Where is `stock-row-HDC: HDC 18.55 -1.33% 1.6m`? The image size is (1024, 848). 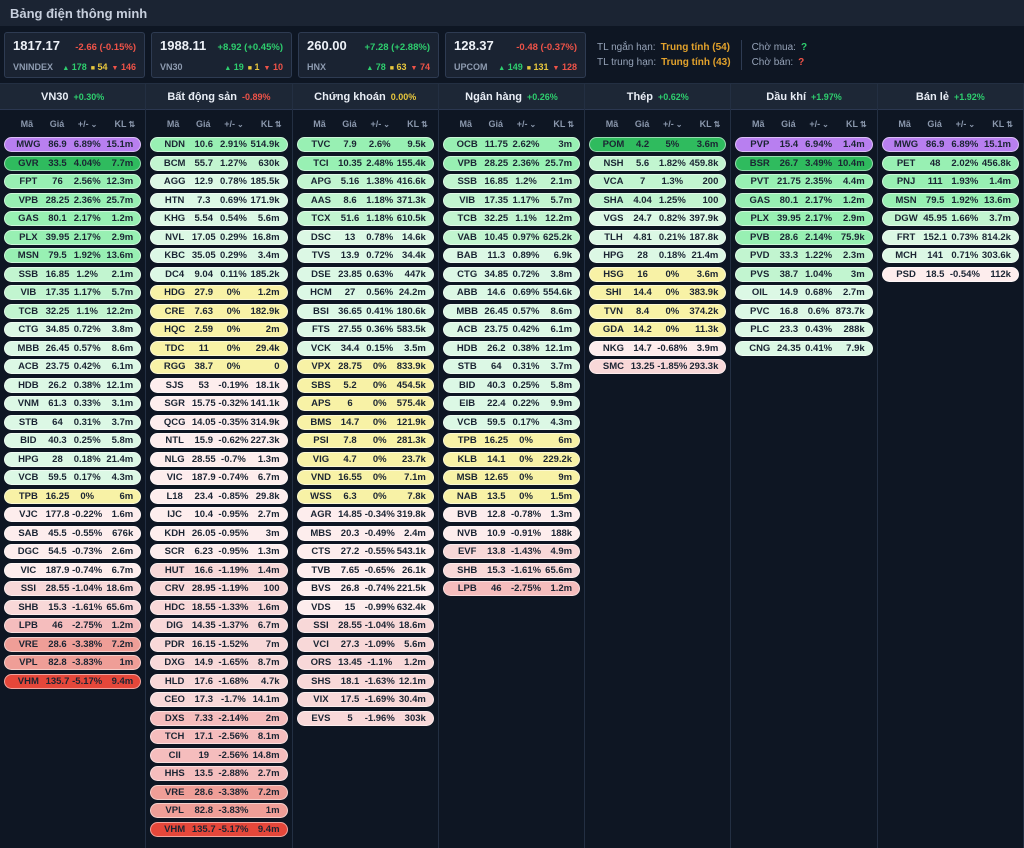 stock-row-HDC: HDC 18.55 -1.33% 1.6m is located at coordinates (219, 607).